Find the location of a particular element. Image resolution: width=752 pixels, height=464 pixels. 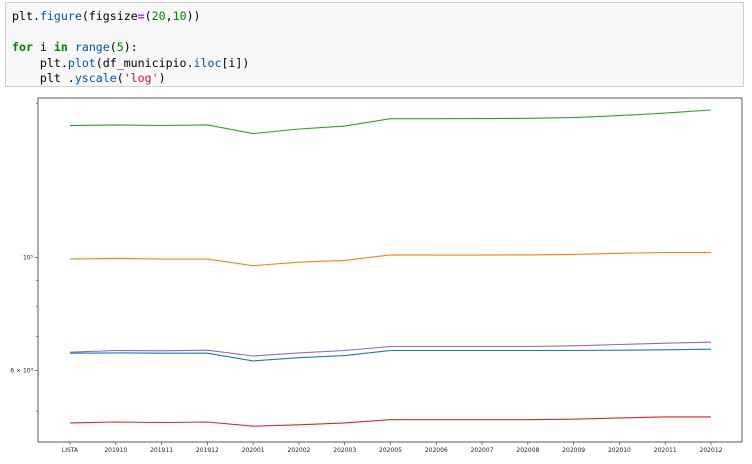

code-token: iloc is located at coordinates (207, 62).